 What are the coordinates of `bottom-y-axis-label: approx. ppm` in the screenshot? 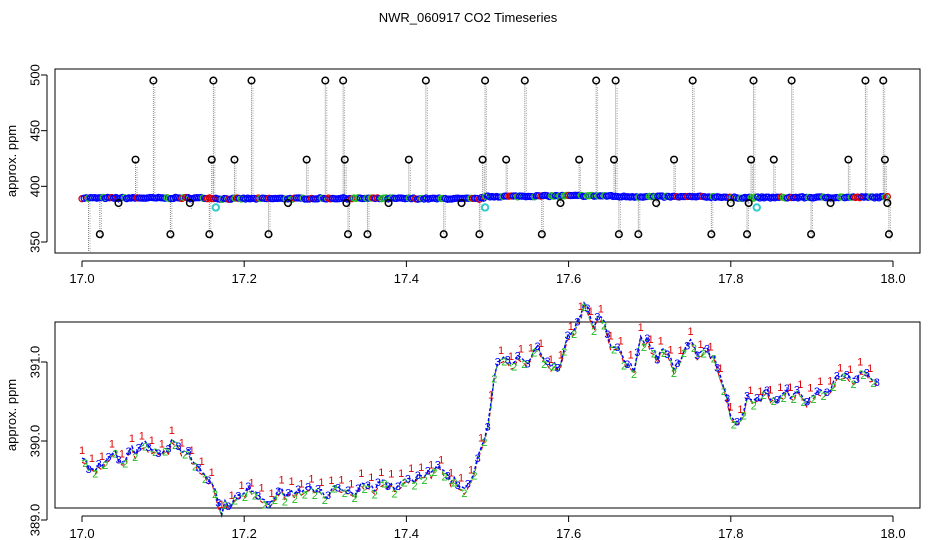 It's located at (11, 415).